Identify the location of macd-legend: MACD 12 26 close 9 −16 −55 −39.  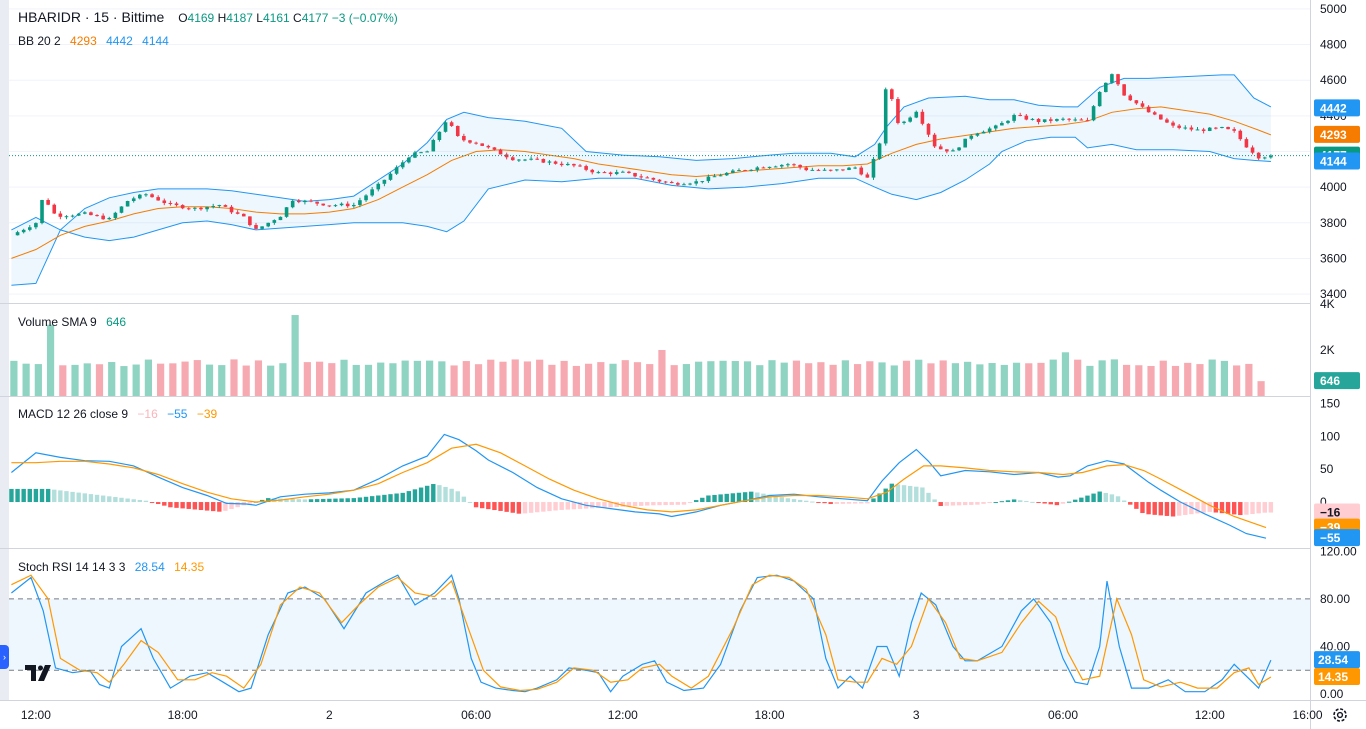
(120, 414).